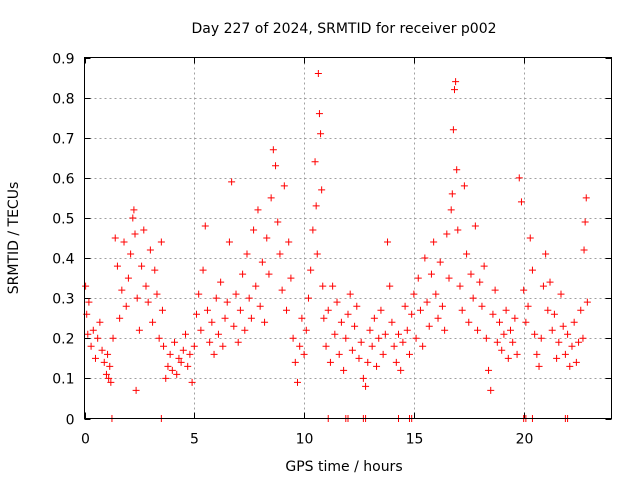 The width and height of the screenshot is (640, 480). I want to click on y-axis-label: SRMTID / TECUs, so click(14, 238).